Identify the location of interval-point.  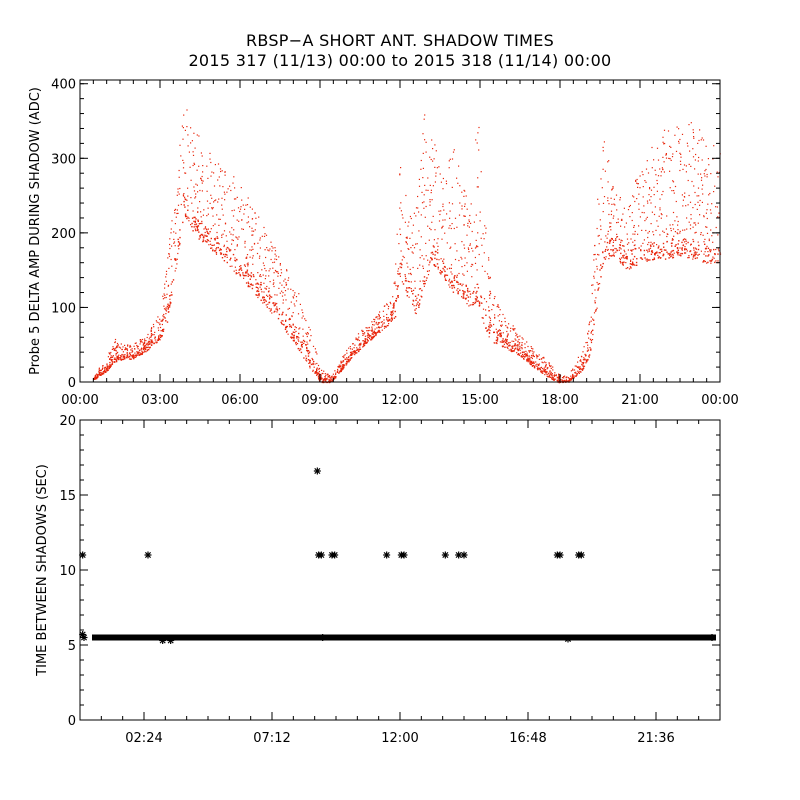
(581, 555).